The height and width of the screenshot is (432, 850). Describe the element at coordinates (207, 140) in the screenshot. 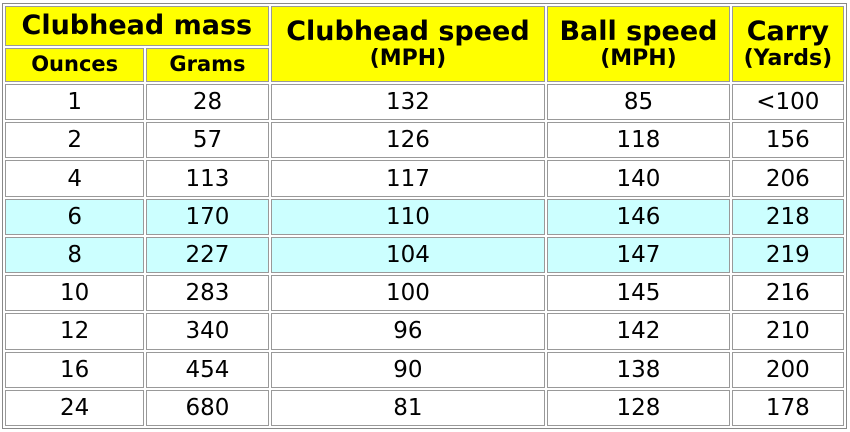

I see `table-cell: 57` at that location.